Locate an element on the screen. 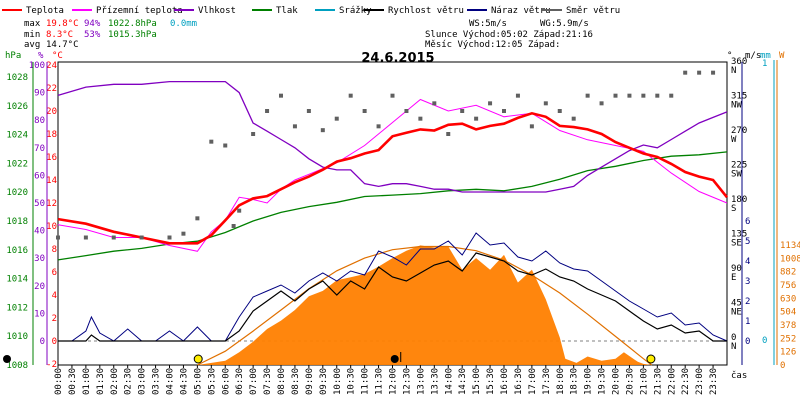 This screenshot has width=800, height=400. tick-label-ms: 0 is located at coordinates (747, 342).